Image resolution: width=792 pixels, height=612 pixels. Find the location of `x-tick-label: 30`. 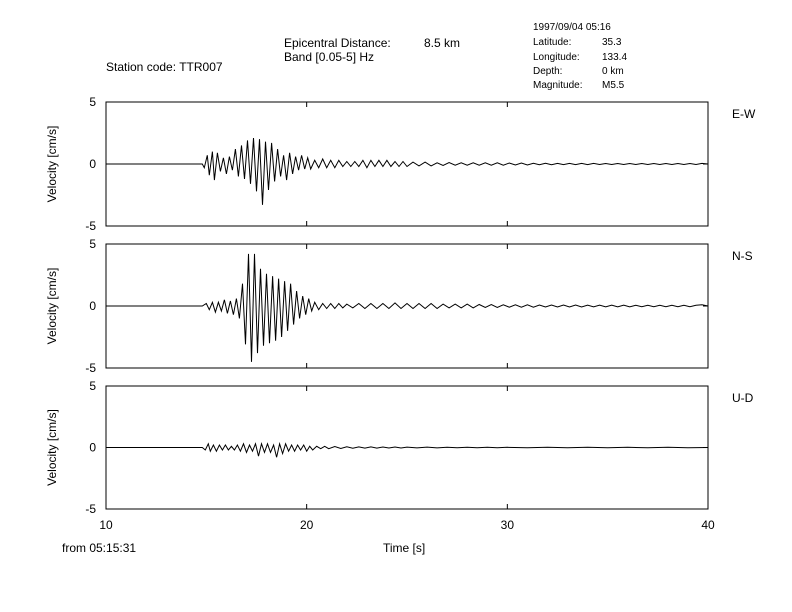

x-tick-label: 30 is located at coordinates (508, 525).